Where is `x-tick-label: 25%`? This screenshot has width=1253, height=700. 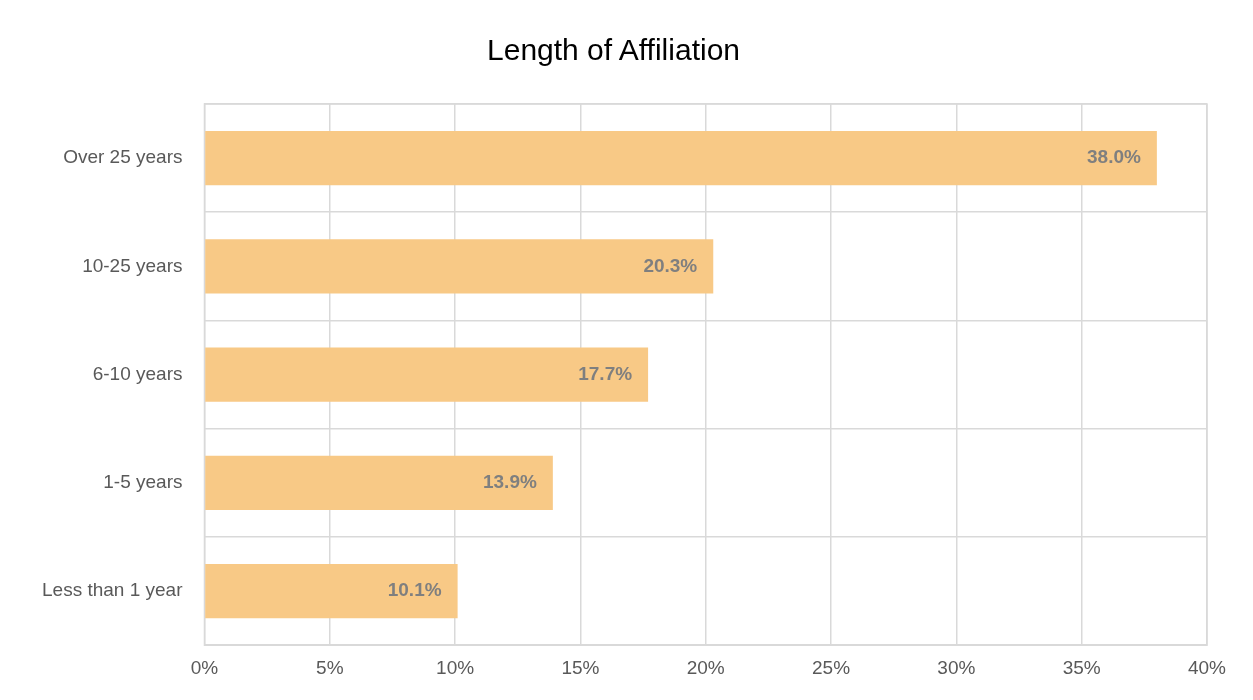 x-tick-label: 25% is located at coordinates (831, 667).